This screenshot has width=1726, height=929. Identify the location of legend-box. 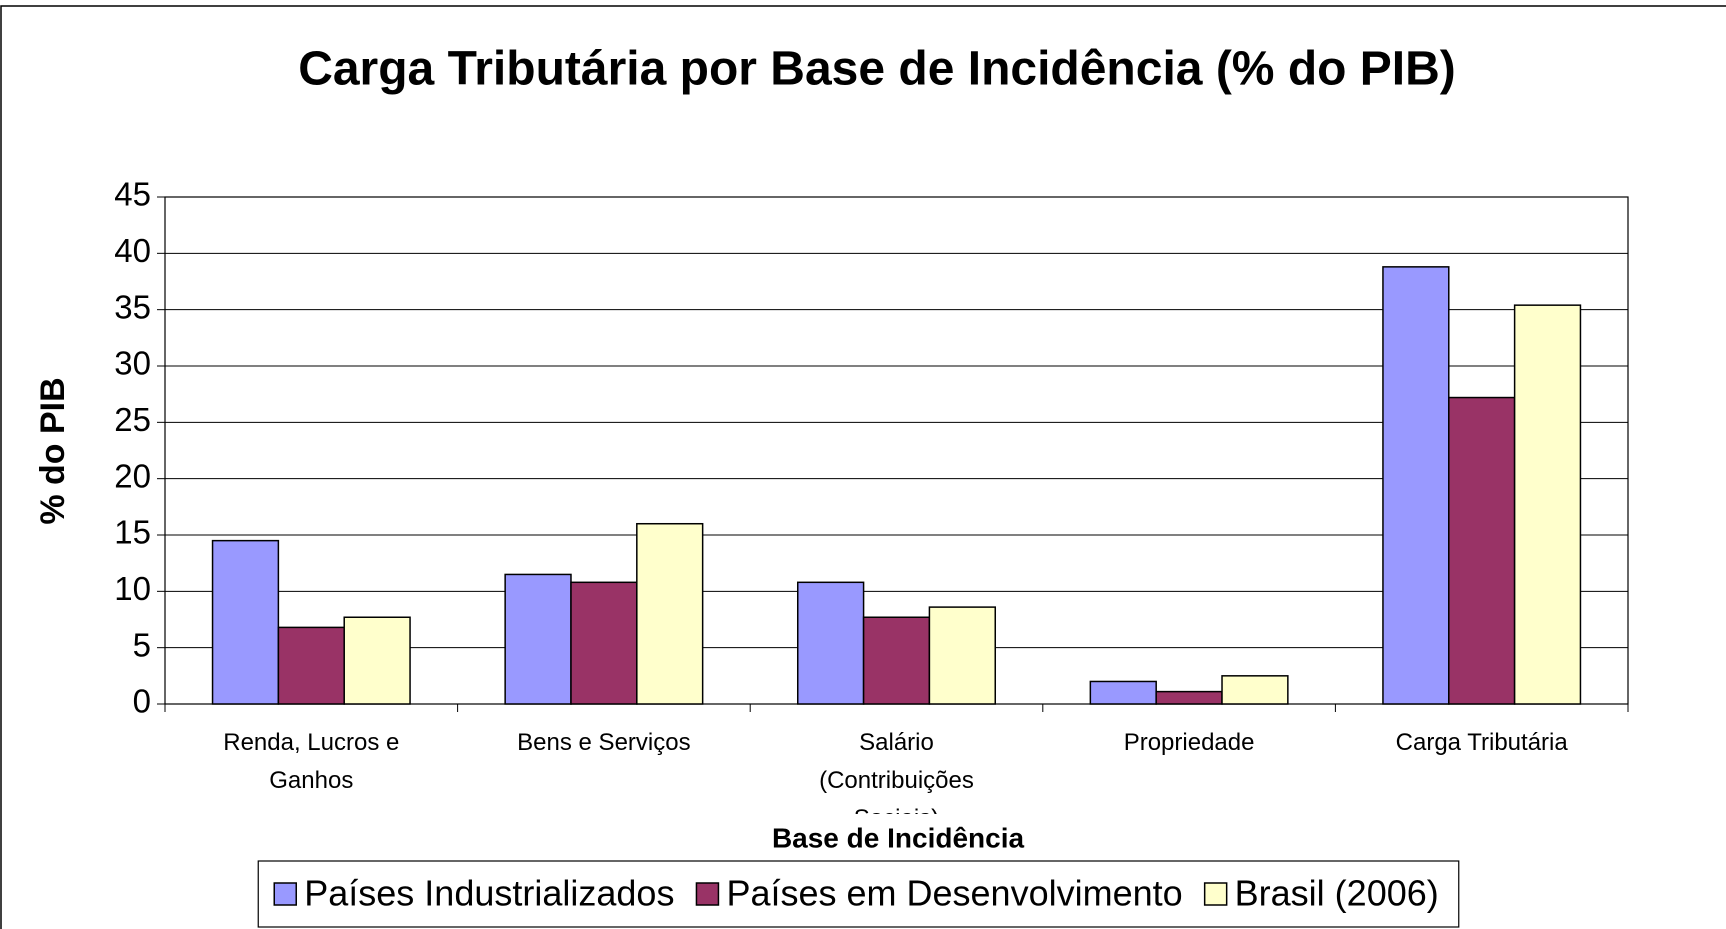
(858, 894).